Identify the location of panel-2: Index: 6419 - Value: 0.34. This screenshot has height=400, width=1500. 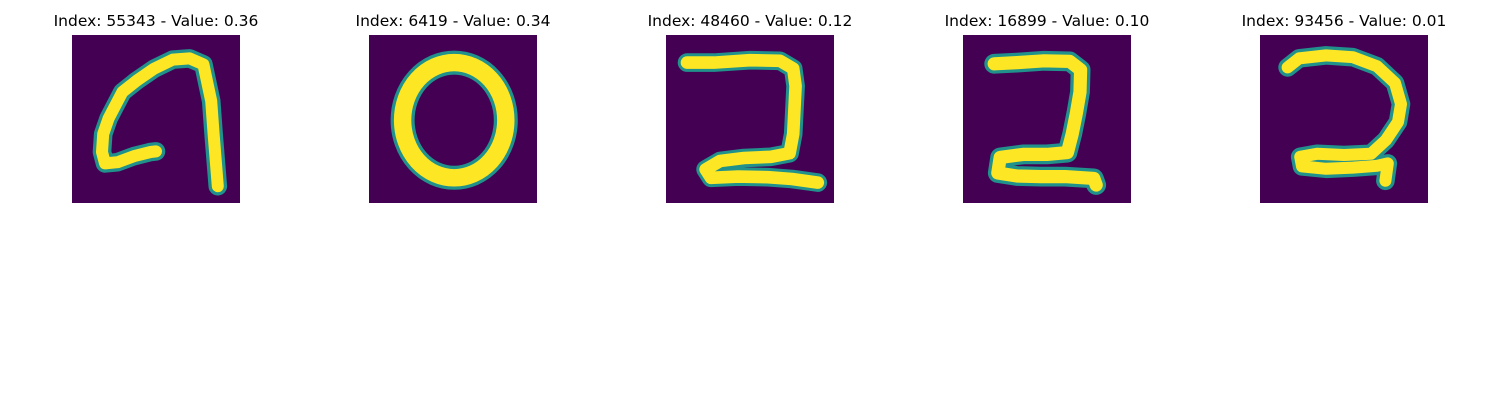
(453, 105).